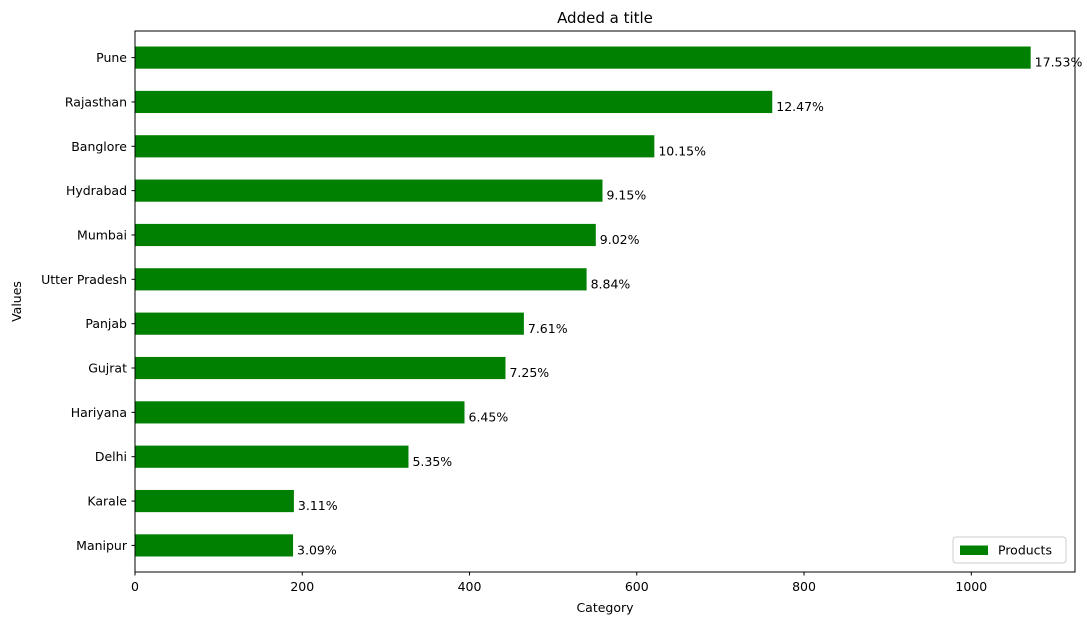  I want to click on x-axis-ticks: 0 200 400 600 800 1000, so click(559, 583).